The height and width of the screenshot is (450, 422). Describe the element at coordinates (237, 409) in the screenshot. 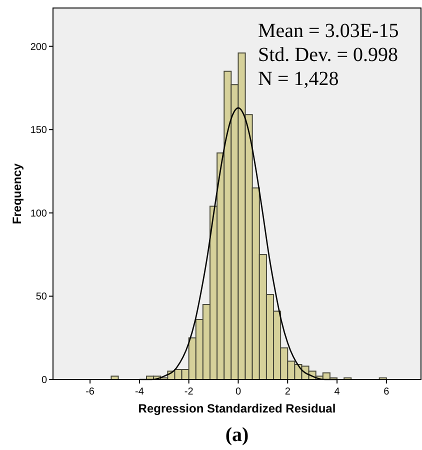

I see `x-axis-title: Regression Standardized Residual` at that location.